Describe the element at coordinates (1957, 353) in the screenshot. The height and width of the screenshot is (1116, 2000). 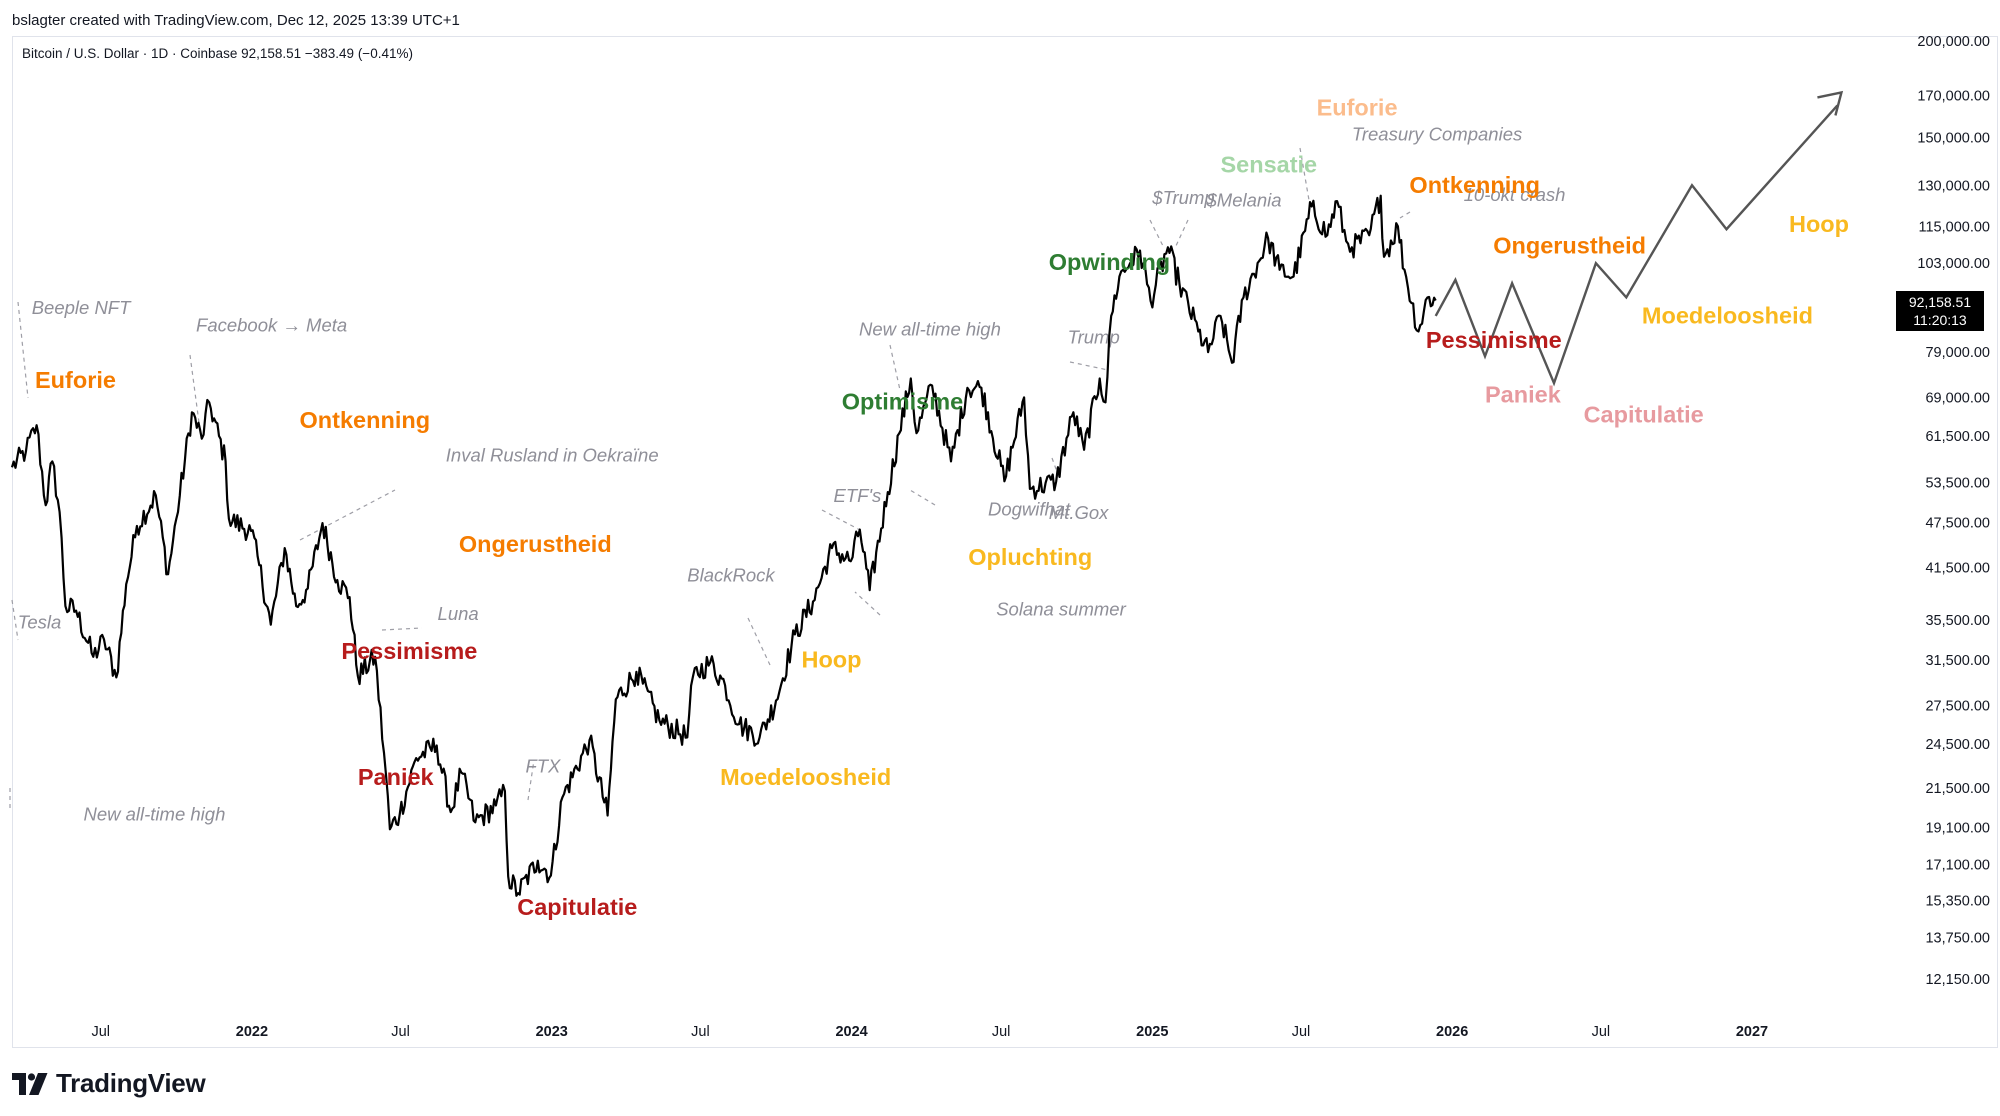
I see `y-tick-label: 79,000.00` at that location.